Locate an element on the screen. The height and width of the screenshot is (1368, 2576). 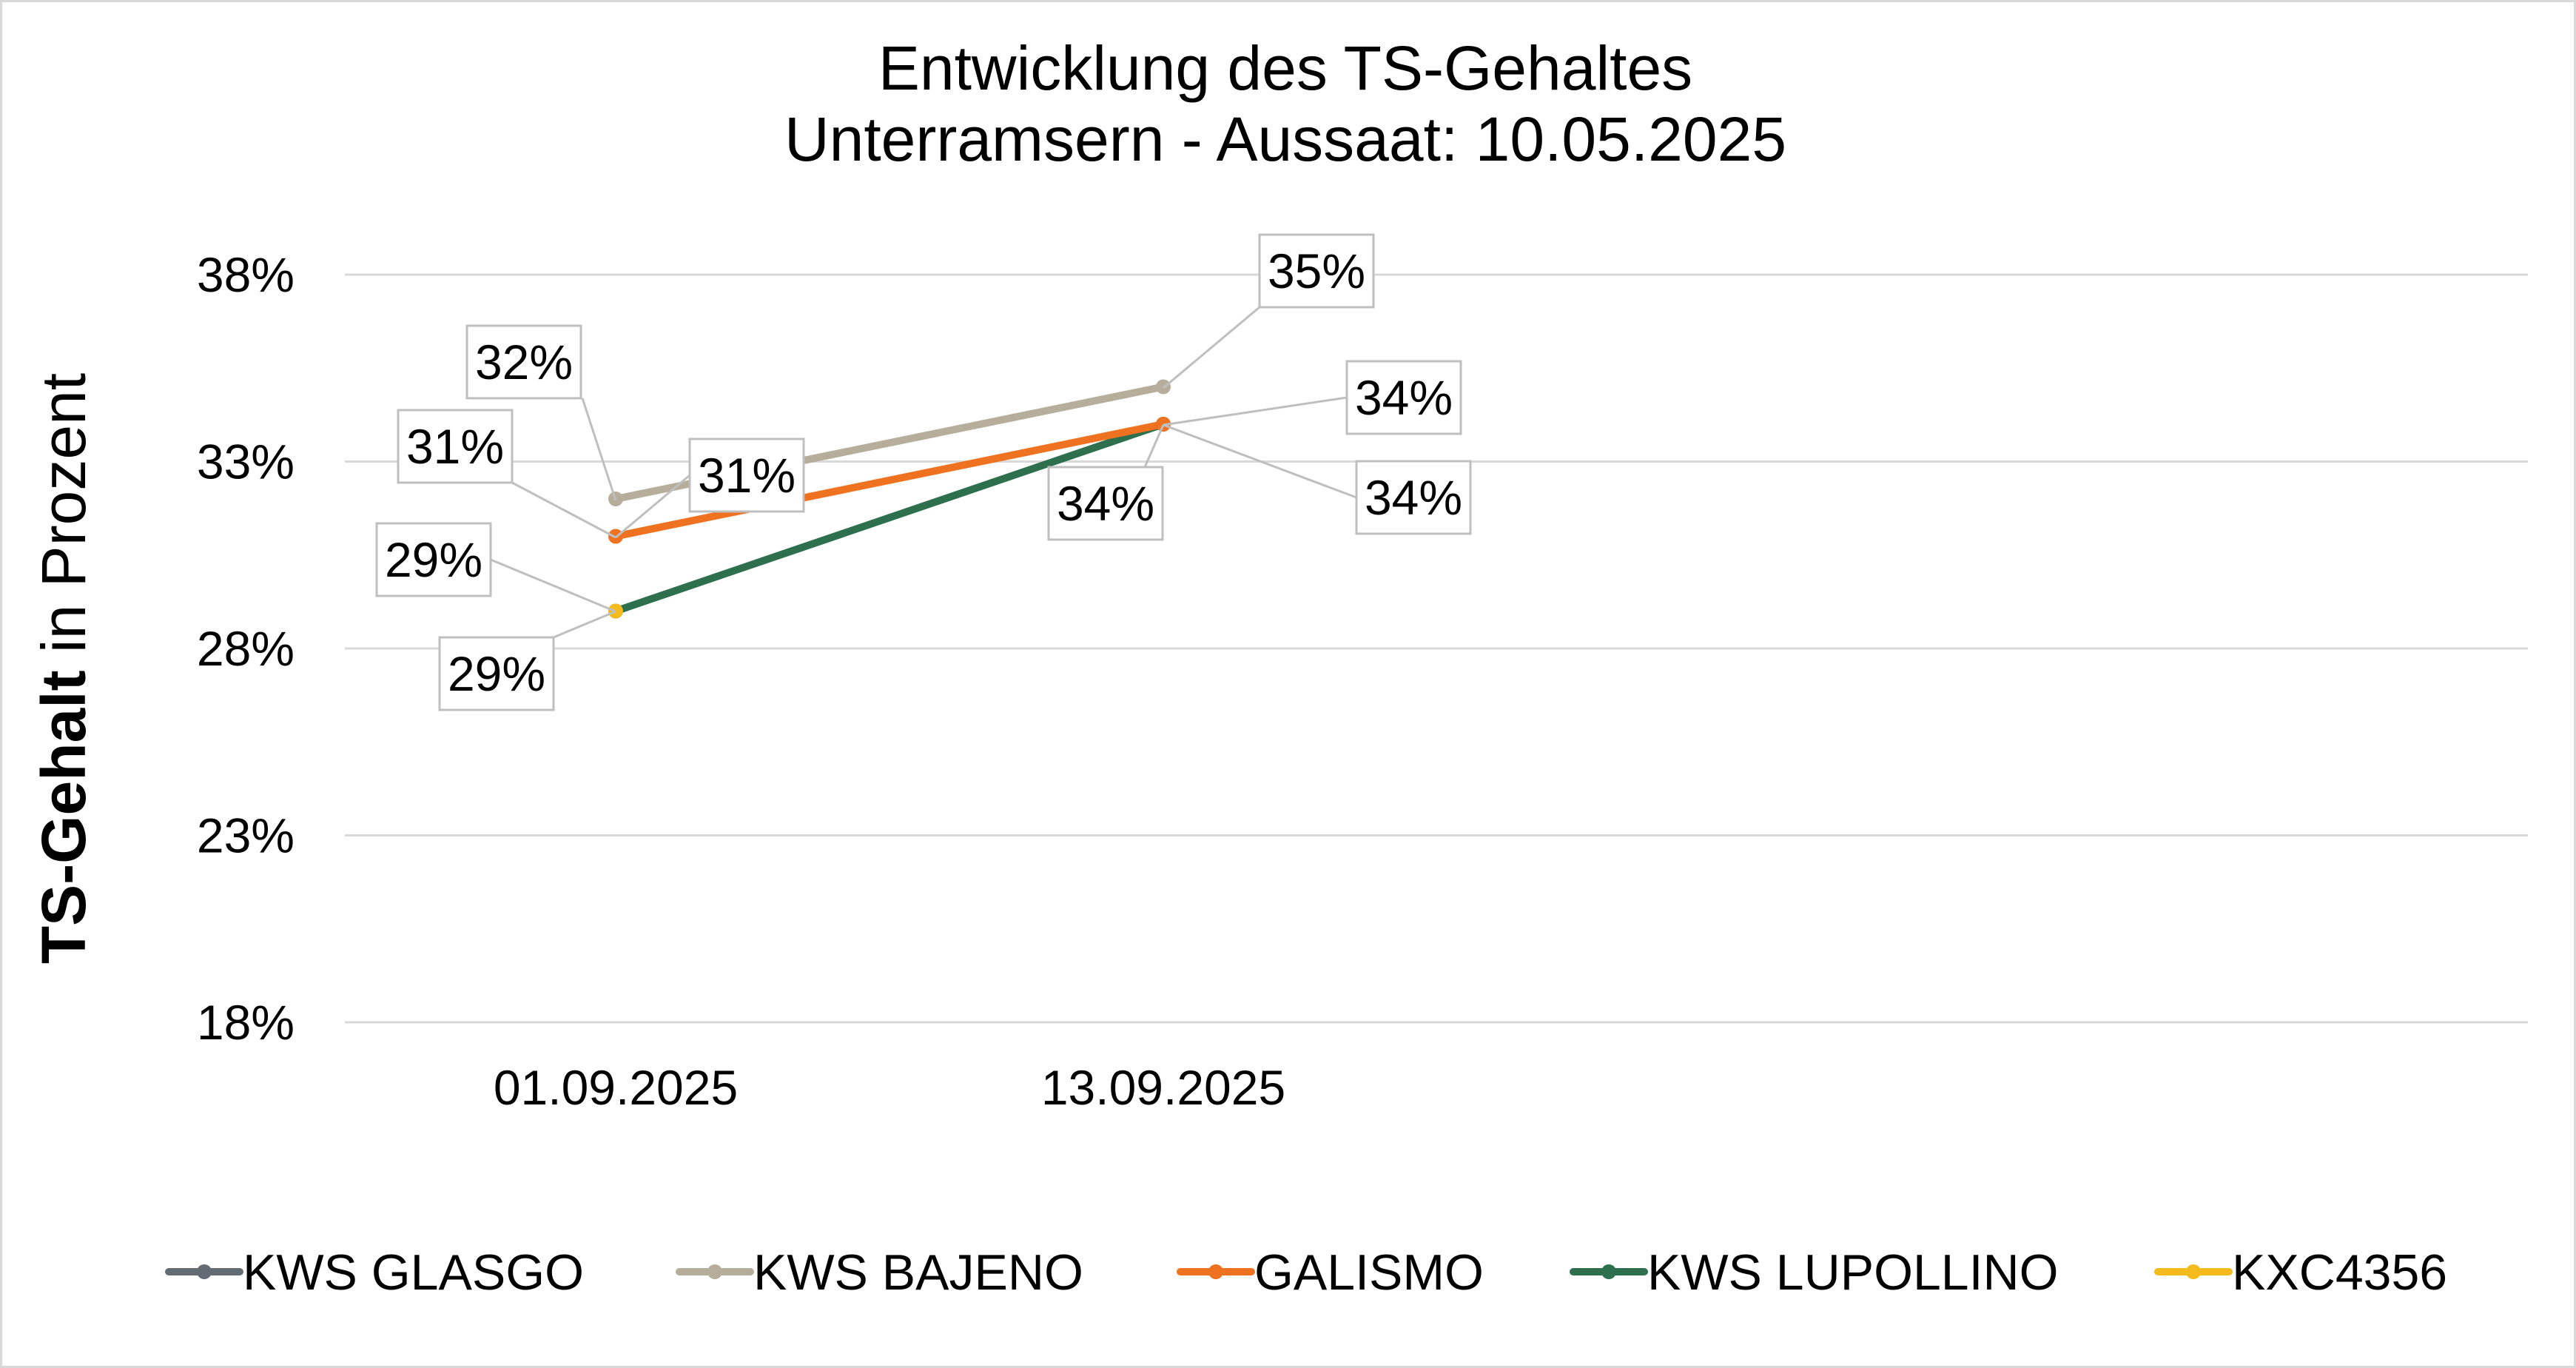
data-labels: 32% 35% 31% 31% 29% 29% 34% 34% 34% is located at coordinates (923, 472).